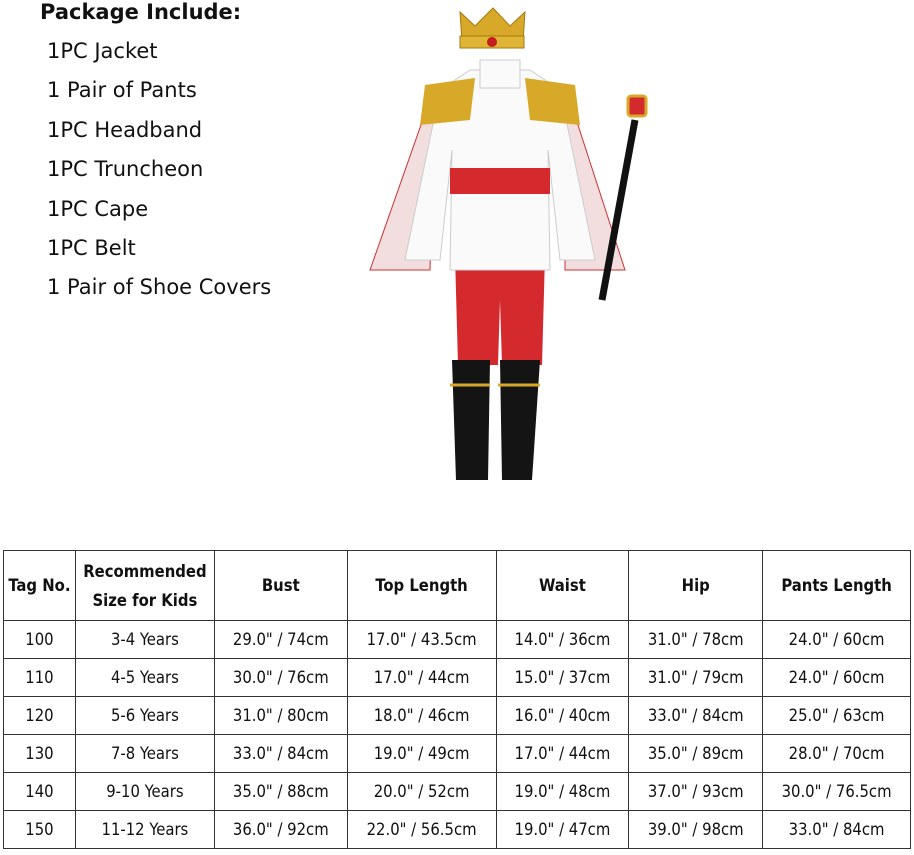 The image size is (914, 855). I want to click on table-cell: 31.0" / 80cm, so click(280, 715).